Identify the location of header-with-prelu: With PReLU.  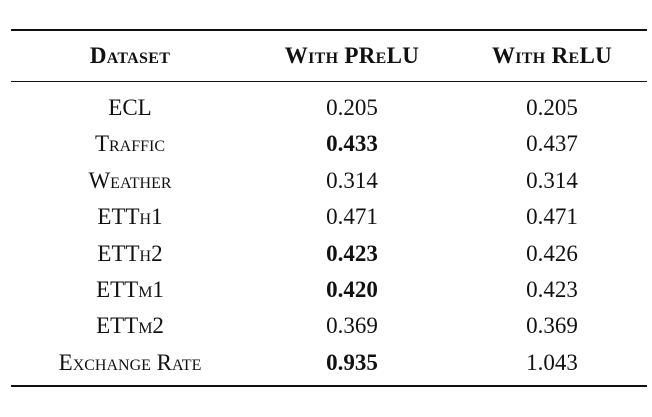
(352, 55).